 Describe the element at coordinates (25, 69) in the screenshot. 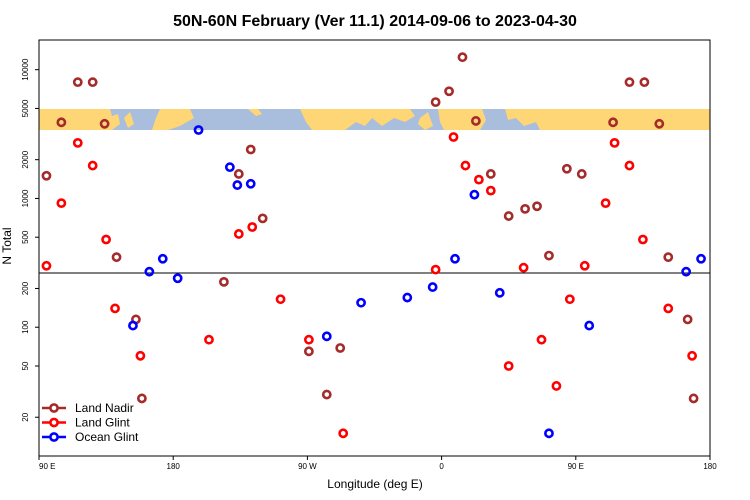

I see `y-tick-label: 10000` at that location.